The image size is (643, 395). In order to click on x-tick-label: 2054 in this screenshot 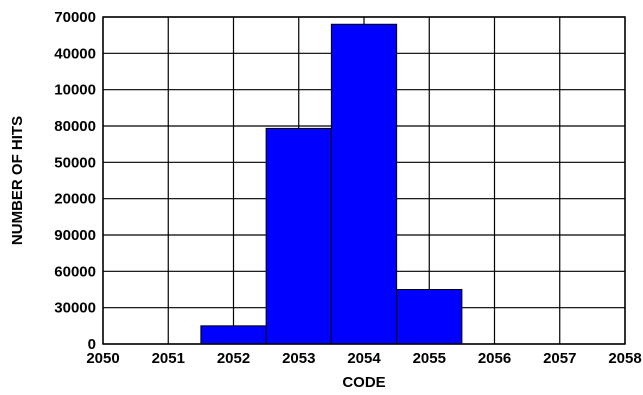, I will do `click(364, 358)`.